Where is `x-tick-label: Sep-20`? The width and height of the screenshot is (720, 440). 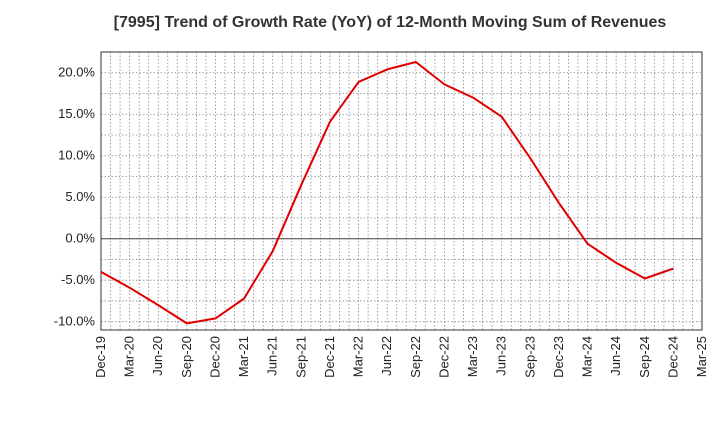 x-tick-label: Sep-20 is located at coordinates (186, 357).